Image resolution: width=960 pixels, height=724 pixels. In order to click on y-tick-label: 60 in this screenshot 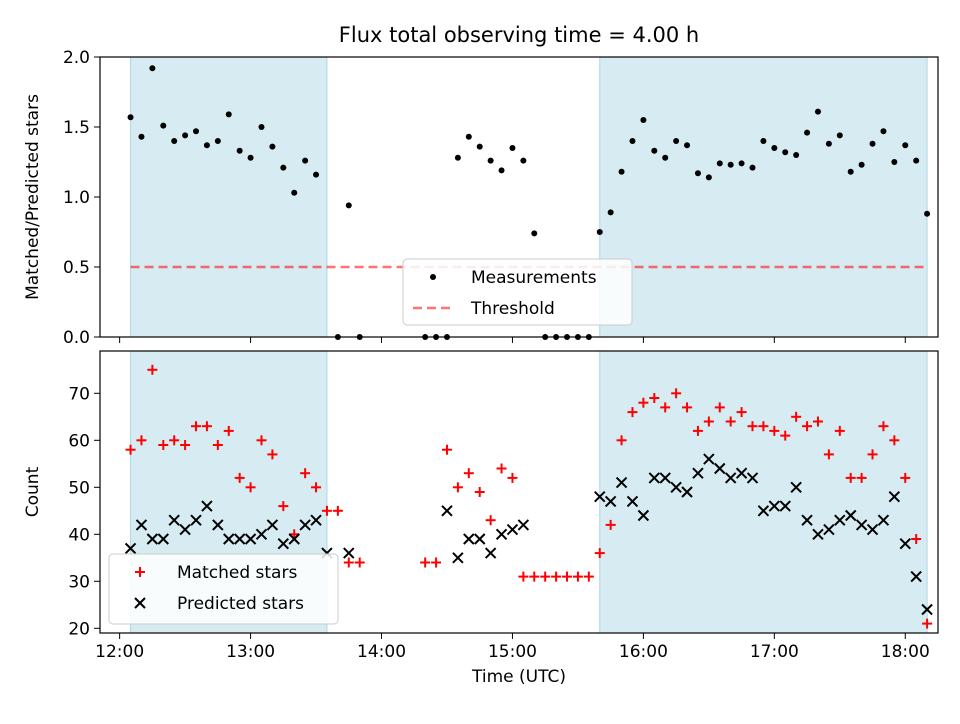, I will do `click(79, 441)`.